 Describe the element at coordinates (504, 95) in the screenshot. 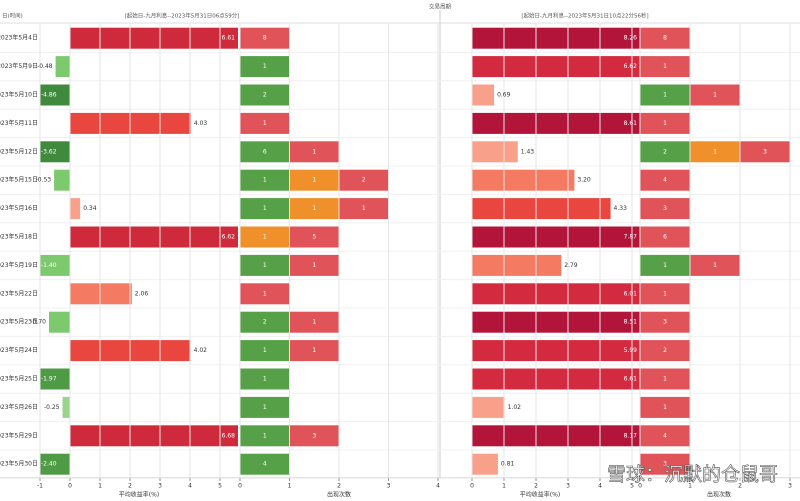

I see `value-label: 0.69` at that location.